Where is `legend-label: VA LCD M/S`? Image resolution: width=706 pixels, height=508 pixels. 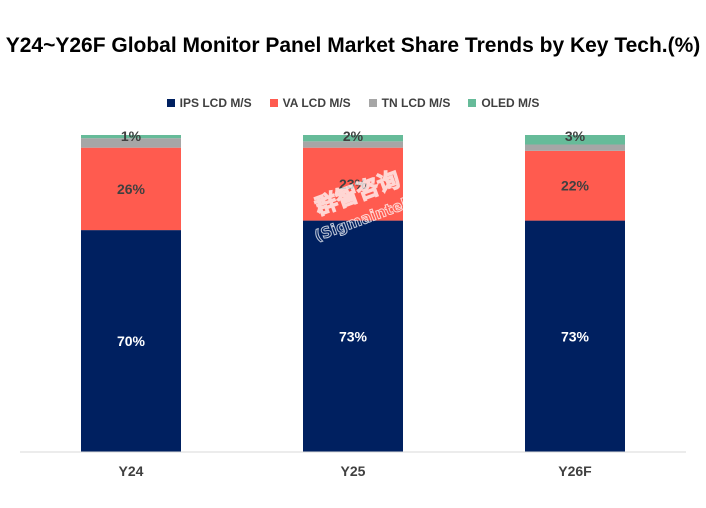 legend-label: VA LCD M/S is located at coordinates (316, 103).